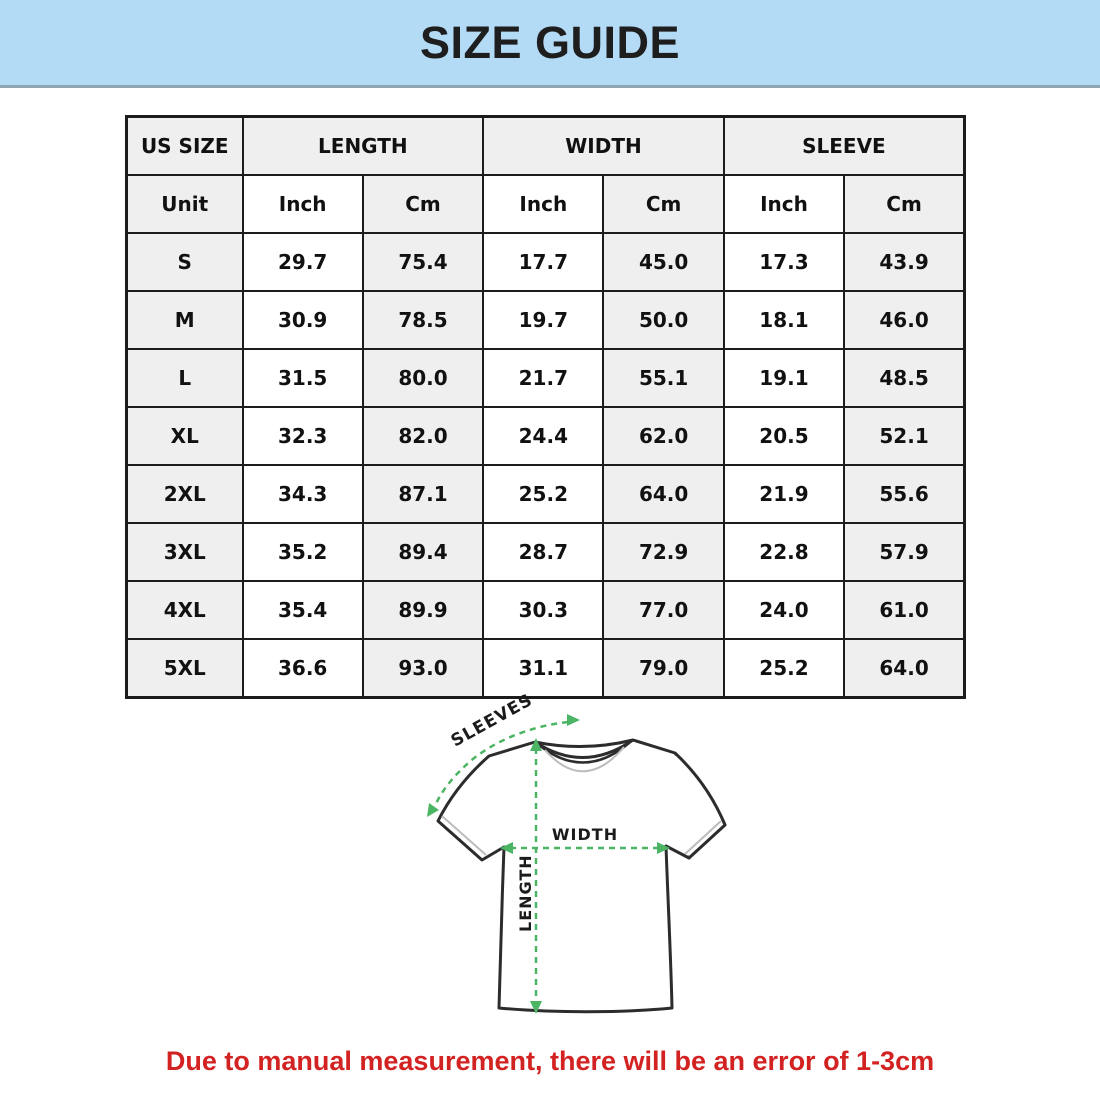 The image size is (1100, 1100). I want to click on value-cell: 34.3, so click(302, 494).